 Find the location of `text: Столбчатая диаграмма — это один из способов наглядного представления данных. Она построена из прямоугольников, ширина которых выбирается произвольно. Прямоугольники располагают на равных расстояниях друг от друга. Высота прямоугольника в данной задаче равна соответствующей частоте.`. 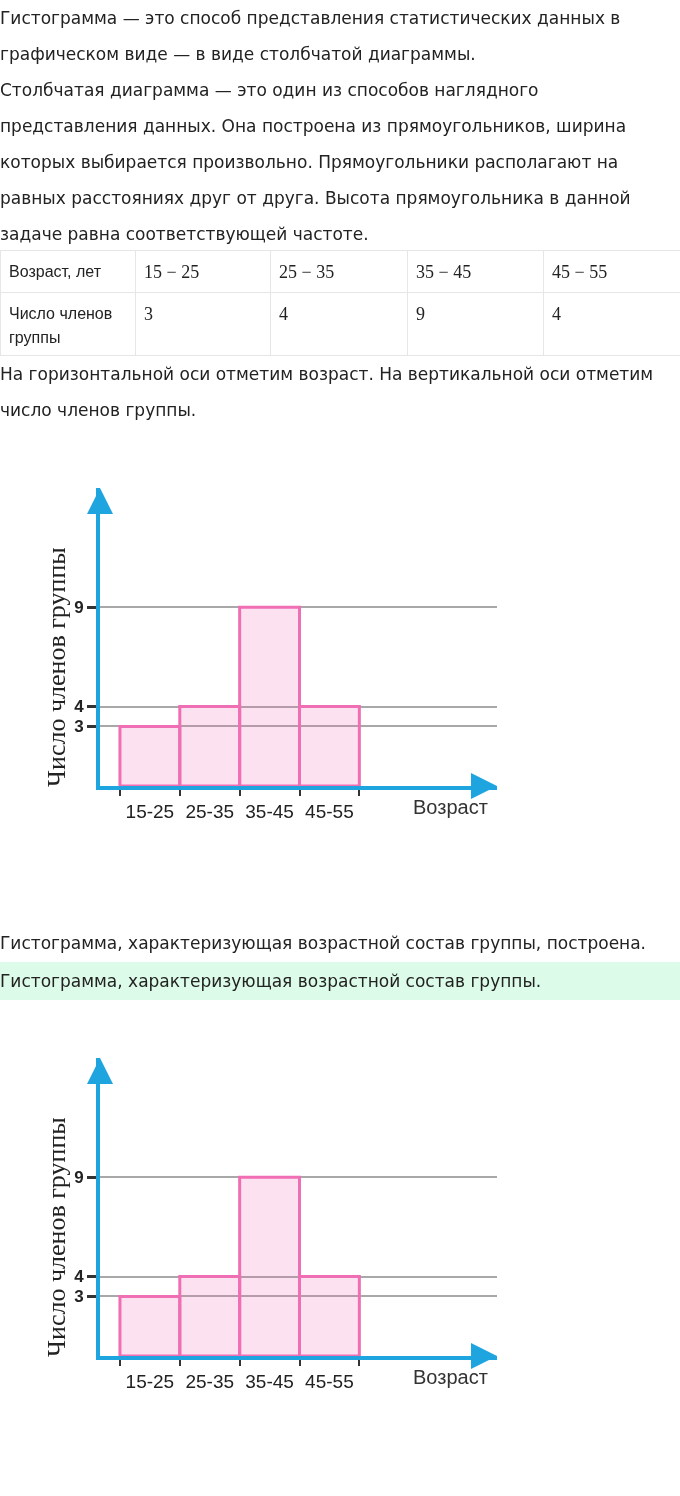

text: Столбчатая диаграмма — это один из способов наглядного представления данных. Она построена из прямоугольников, ширина которых выбирается произвольно. Прямоугольники располагают на равных расстояниях друг от друга. Высота прямоугольника в данной задаче равна соответствующей частоте. is located at coordinates (316, 162).